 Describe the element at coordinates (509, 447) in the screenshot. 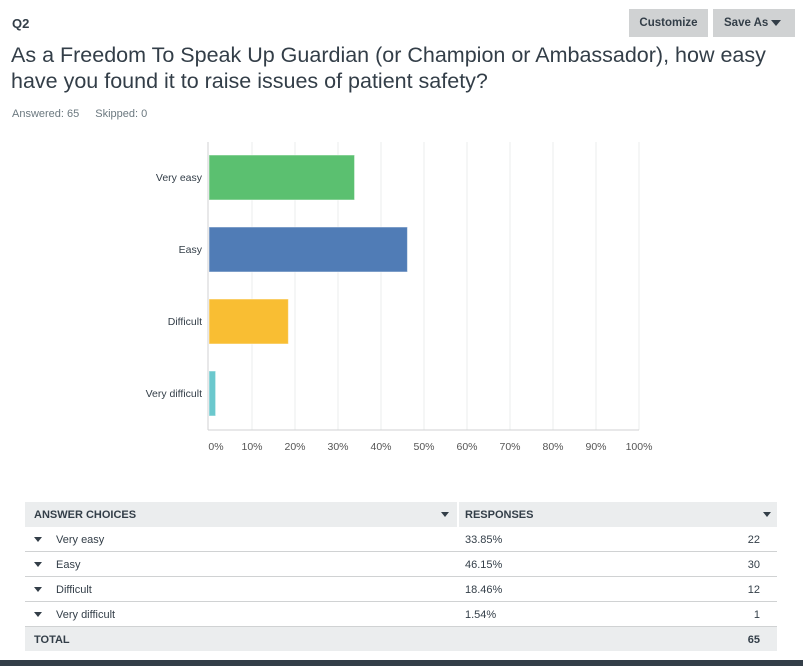

I see `x-tick-label: 70%` at that location.